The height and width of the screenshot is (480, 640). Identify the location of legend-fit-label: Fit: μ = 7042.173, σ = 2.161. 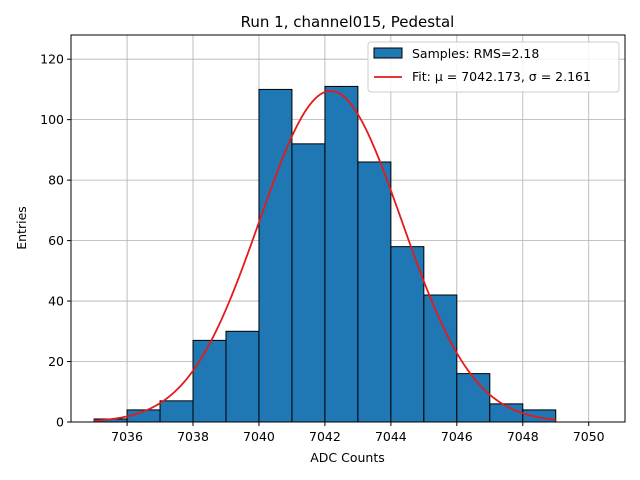
(501, 76).